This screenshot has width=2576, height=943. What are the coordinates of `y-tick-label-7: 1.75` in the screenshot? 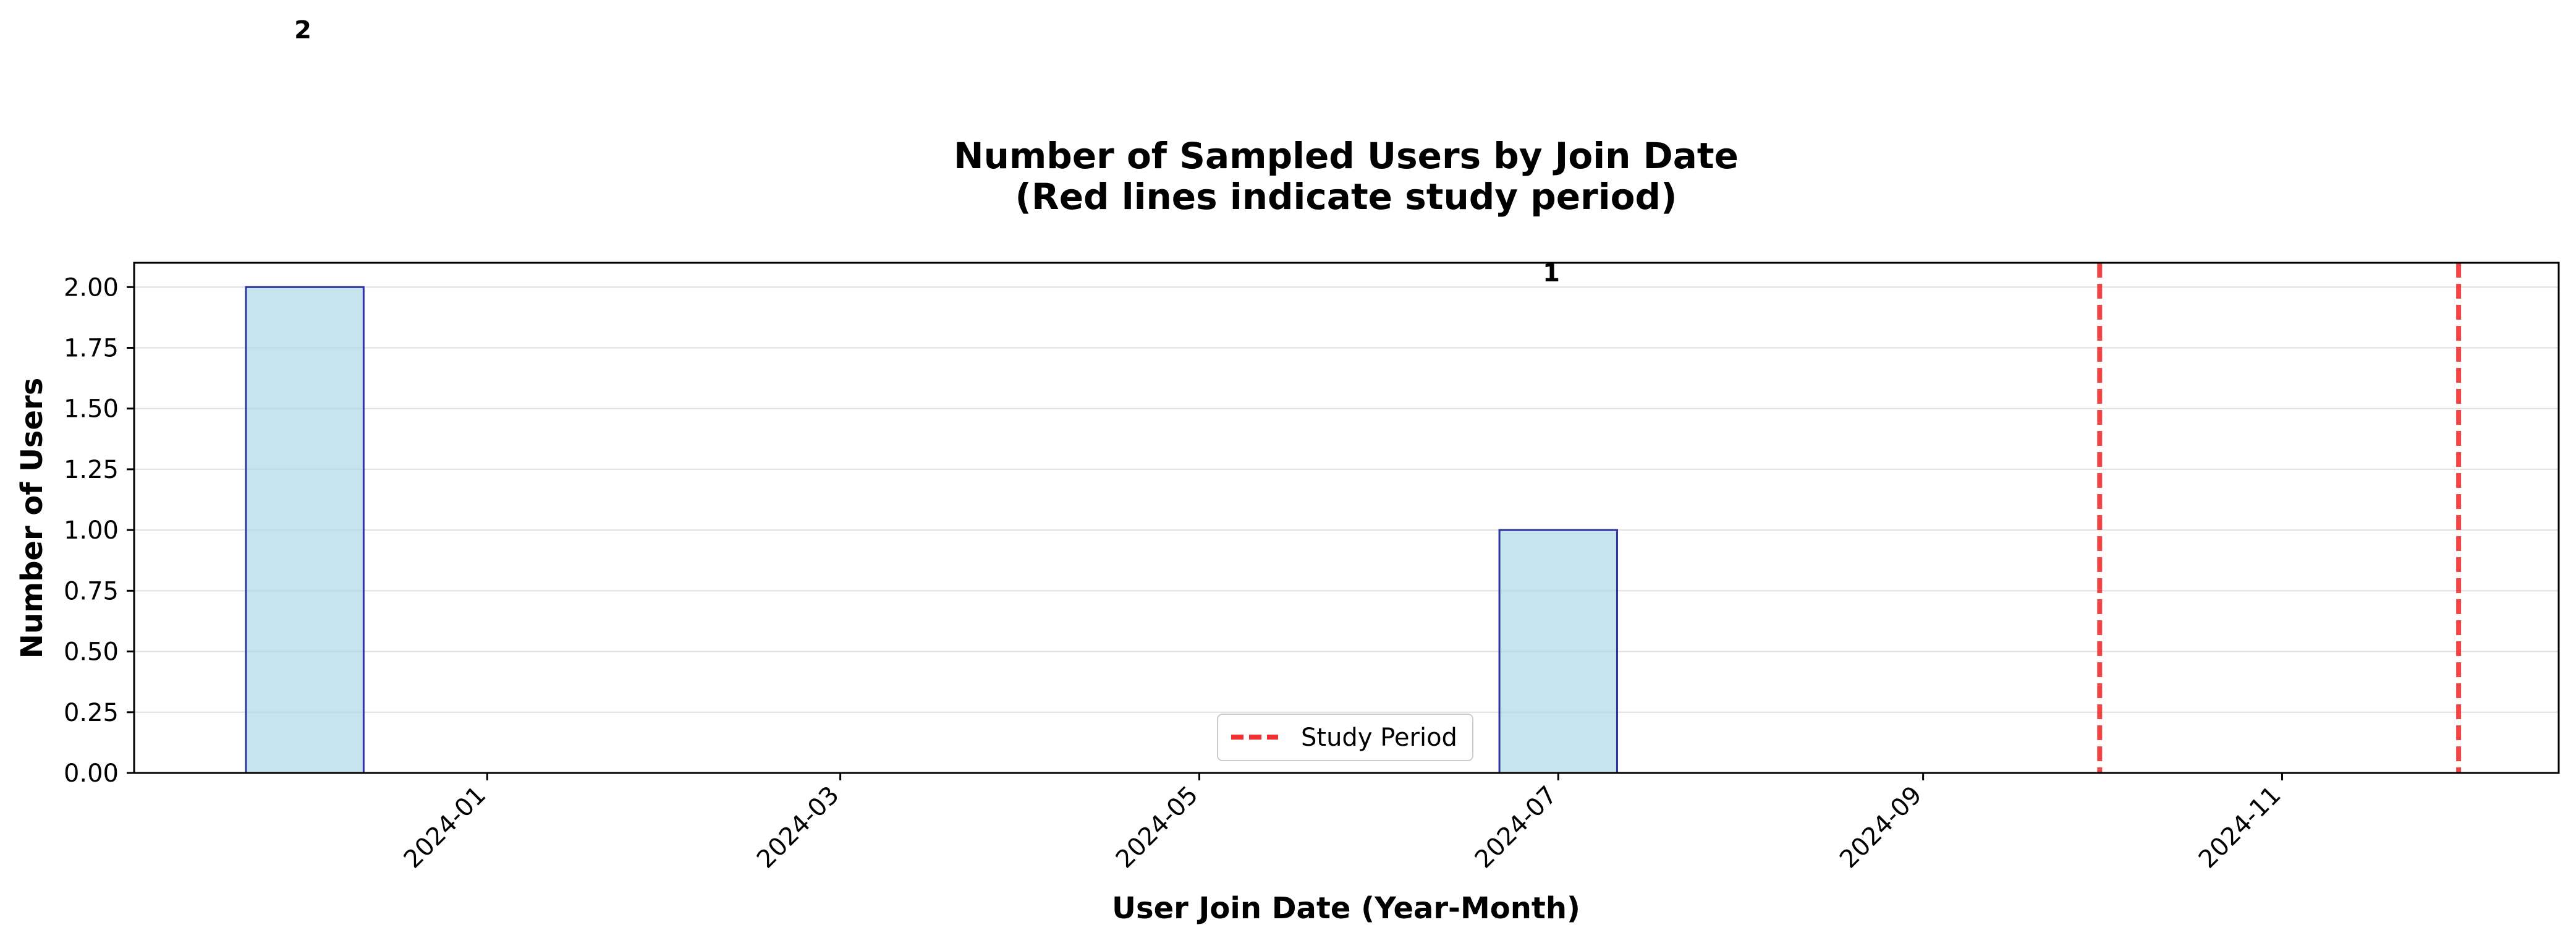 It's located at (91, 349).